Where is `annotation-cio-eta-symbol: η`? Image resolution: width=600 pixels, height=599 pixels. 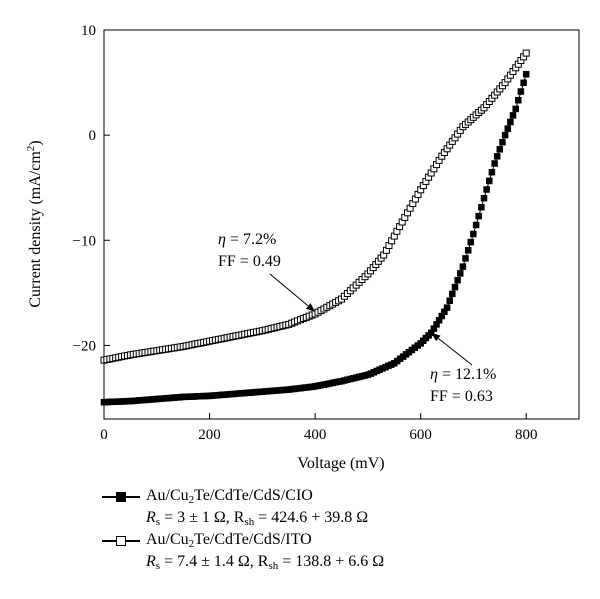
annotation-cio-eta-symbol: η is located at coordinates (434, 374).